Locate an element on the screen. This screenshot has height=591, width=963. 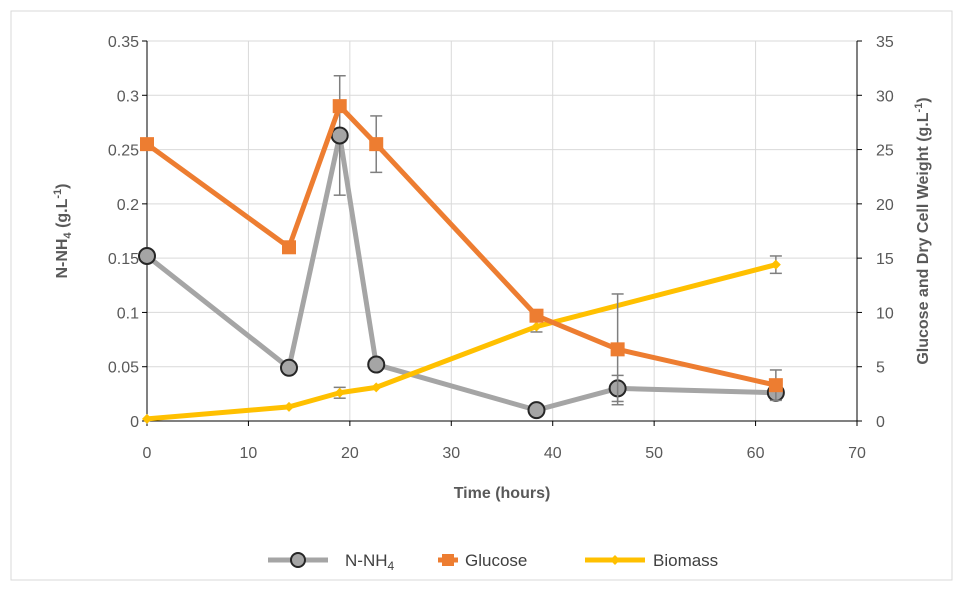
x-tick-label: 30 is located at coordinates (451, 453).